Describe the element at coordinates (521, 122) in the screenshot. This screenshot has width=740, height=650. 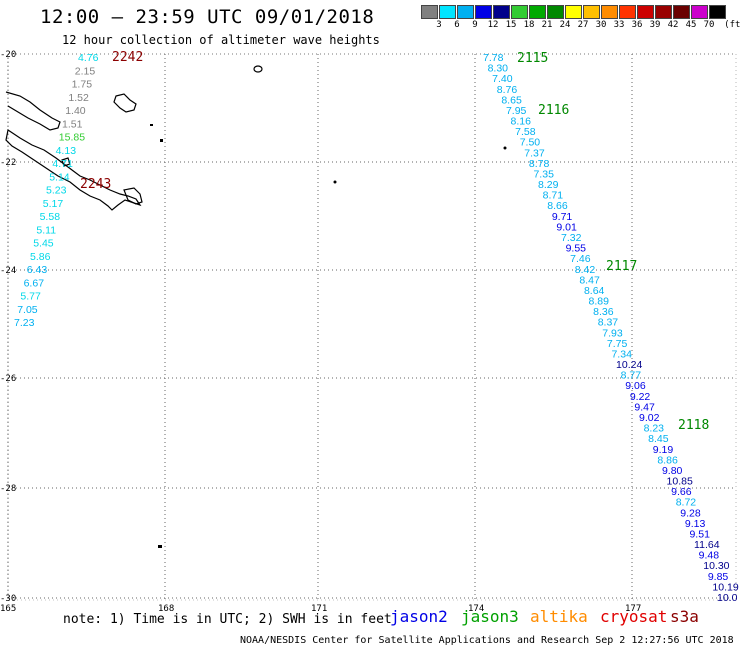
I see `wave-height-value: 8.16` at that location.